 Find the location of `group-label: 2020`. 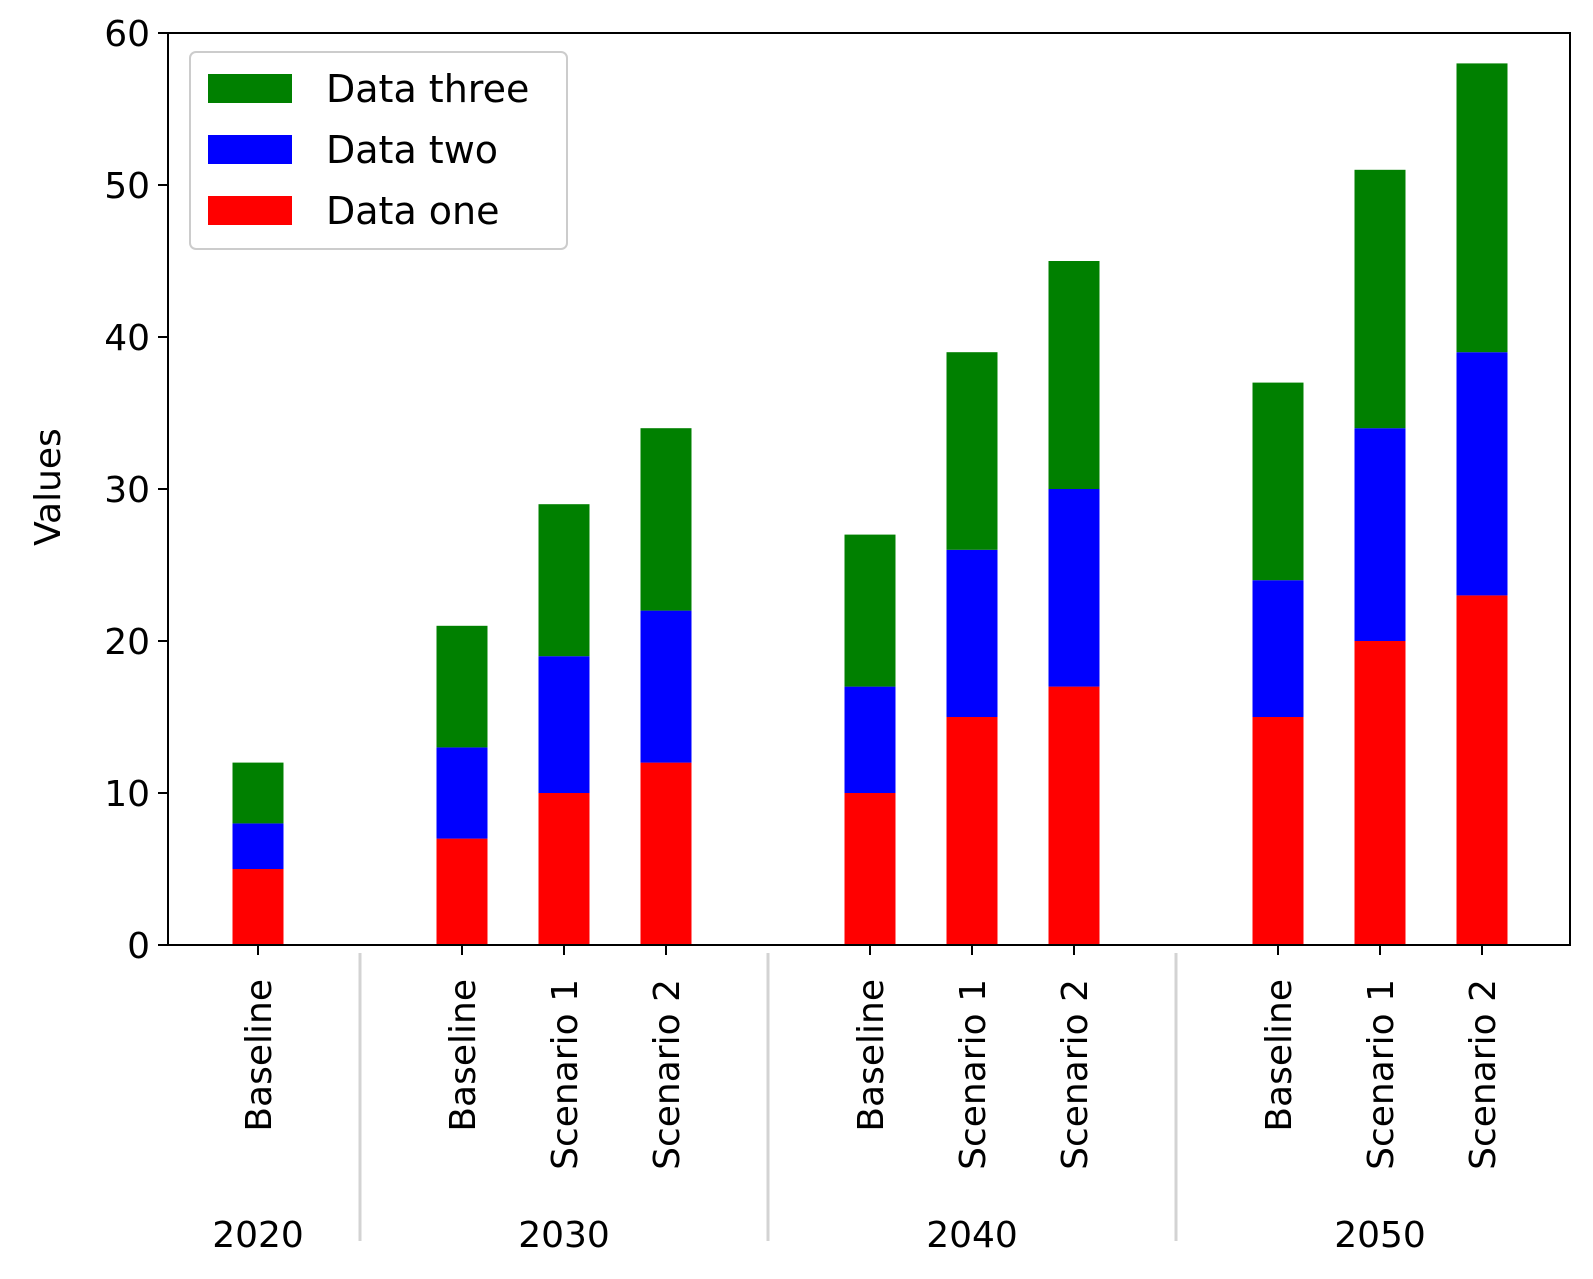

group-label: 2020 is located at coordinates (258, 1235).